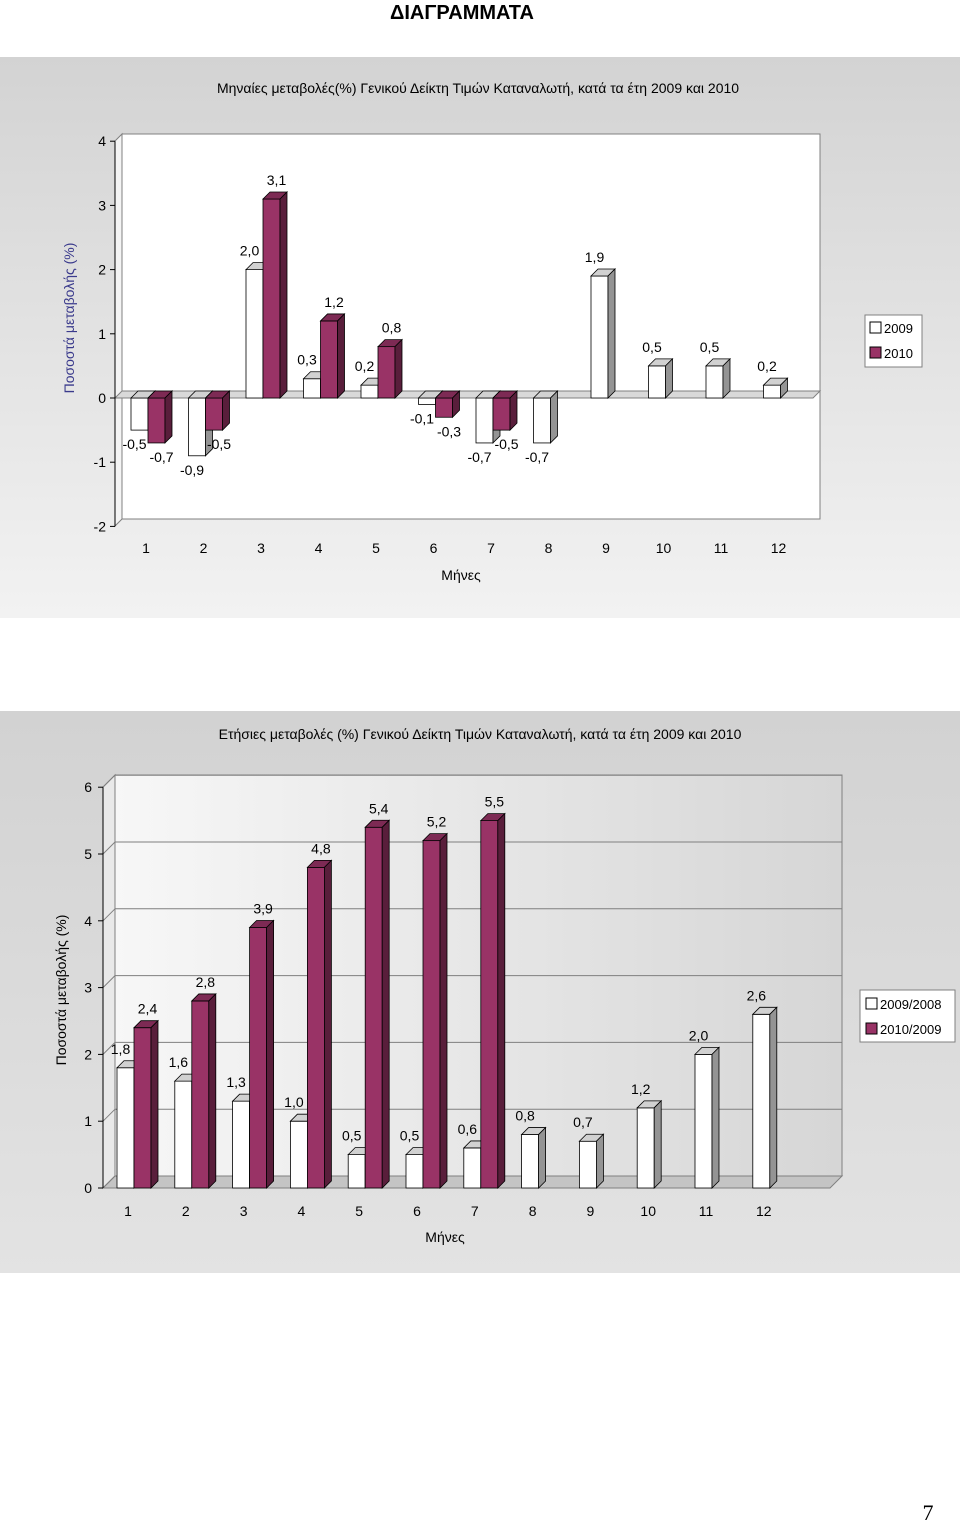  What do you see at coordinates (907, 1016) in the screenshot?
I see `legend: 2009/2008 2010/2009` at bounding box center [907, 1016].